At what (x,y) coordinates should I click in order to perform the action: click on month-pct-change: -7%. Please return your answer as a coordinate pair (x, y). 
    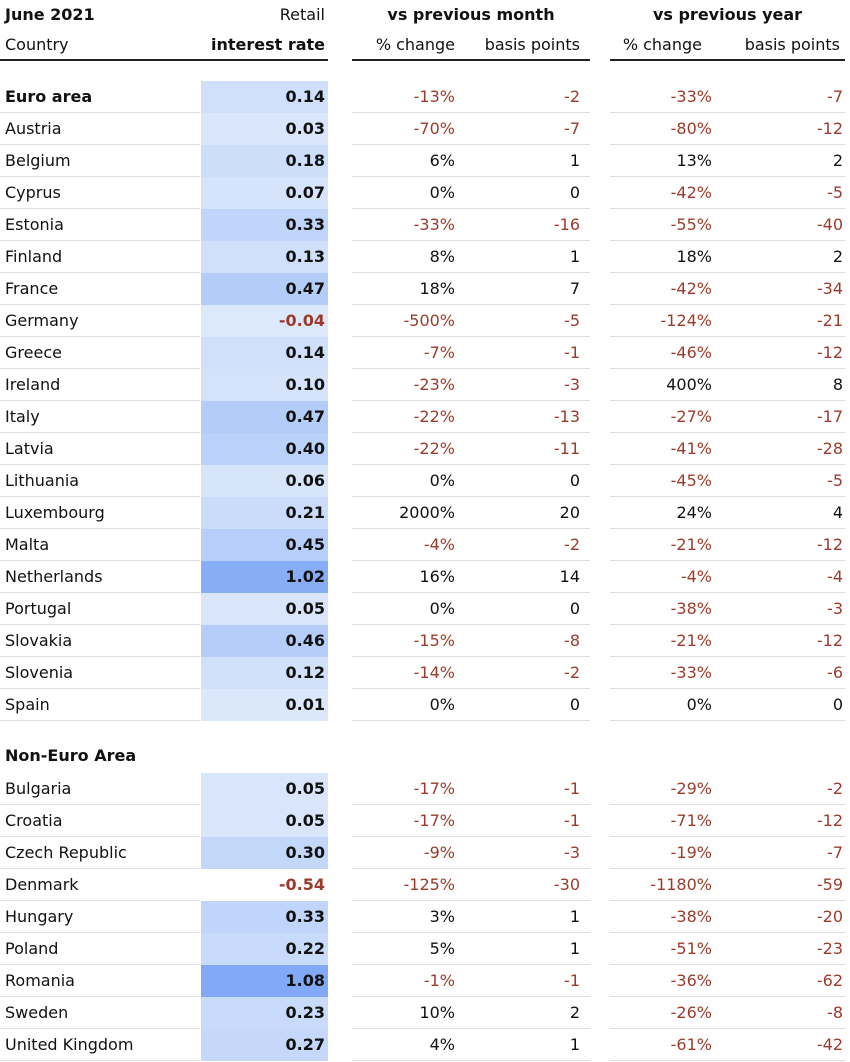
    Looking at the image, I should click on (439, 352).